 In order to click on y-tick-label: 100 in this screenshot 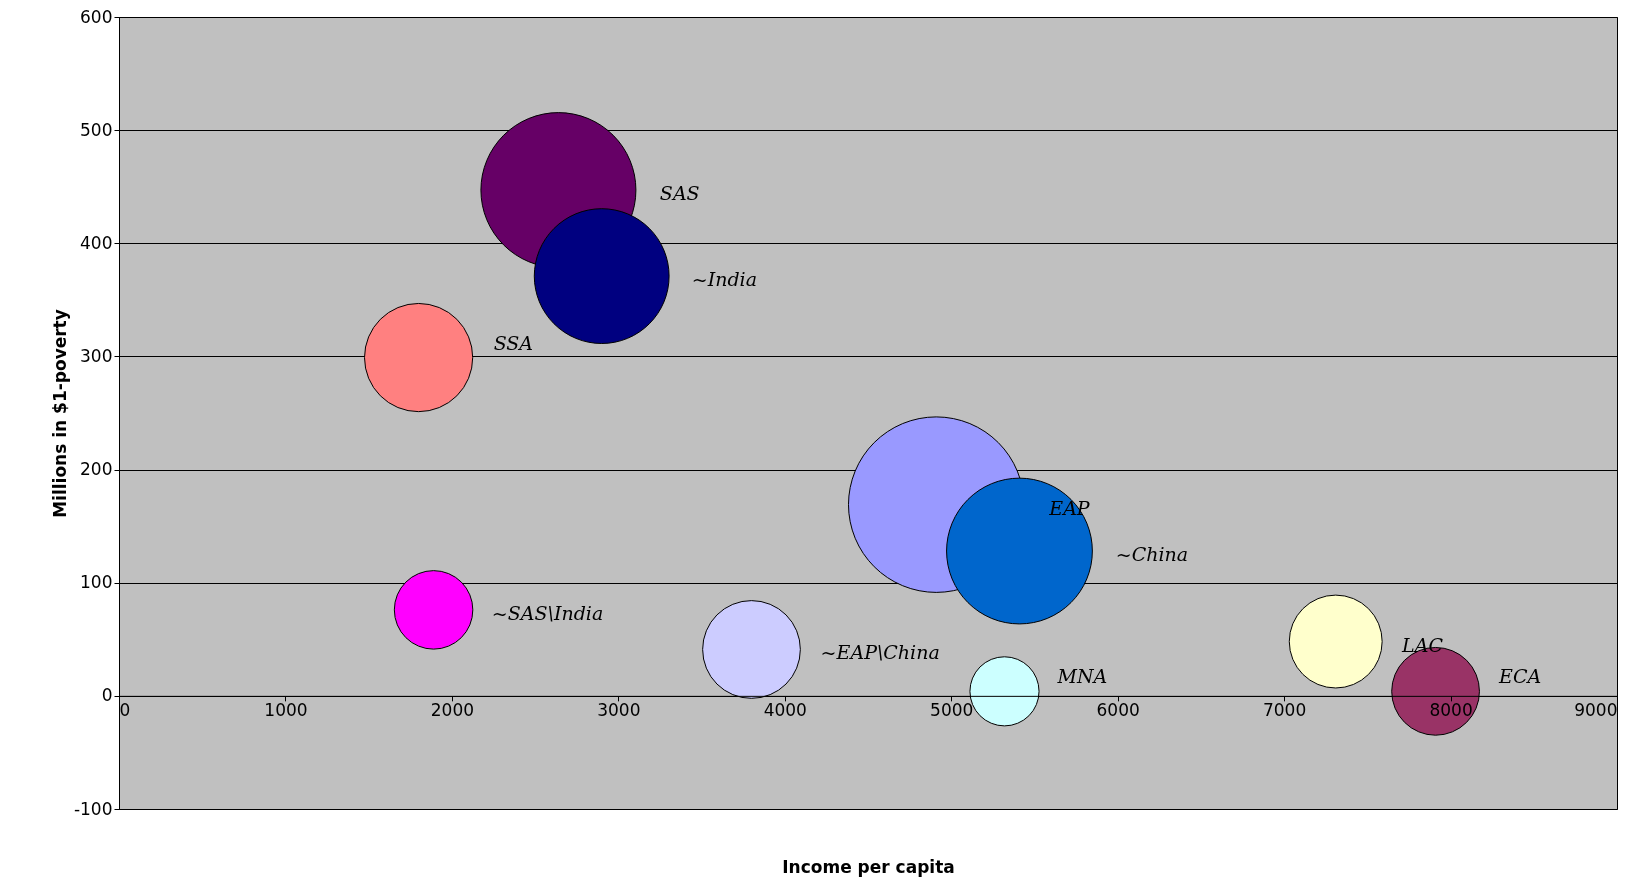, I will do `click(96, 582)`.